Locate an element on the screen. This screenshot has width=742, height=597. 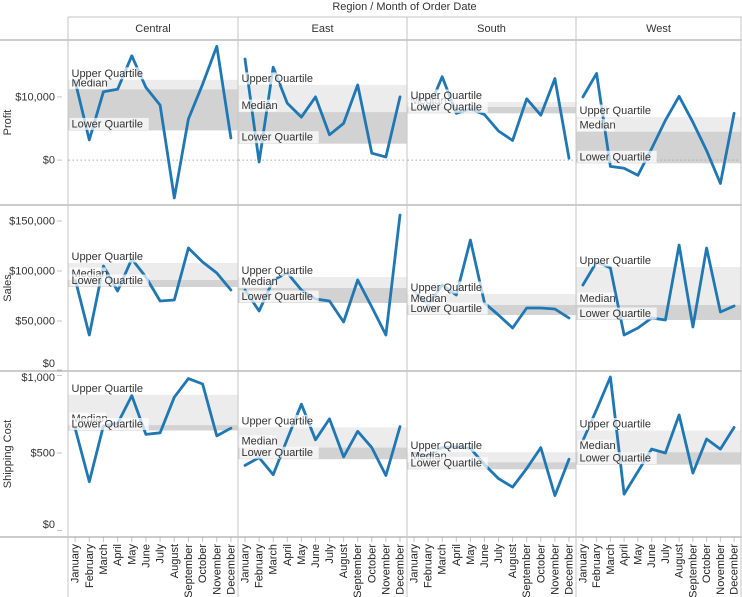
column-header-east: East is located at coordinates (322, 29).